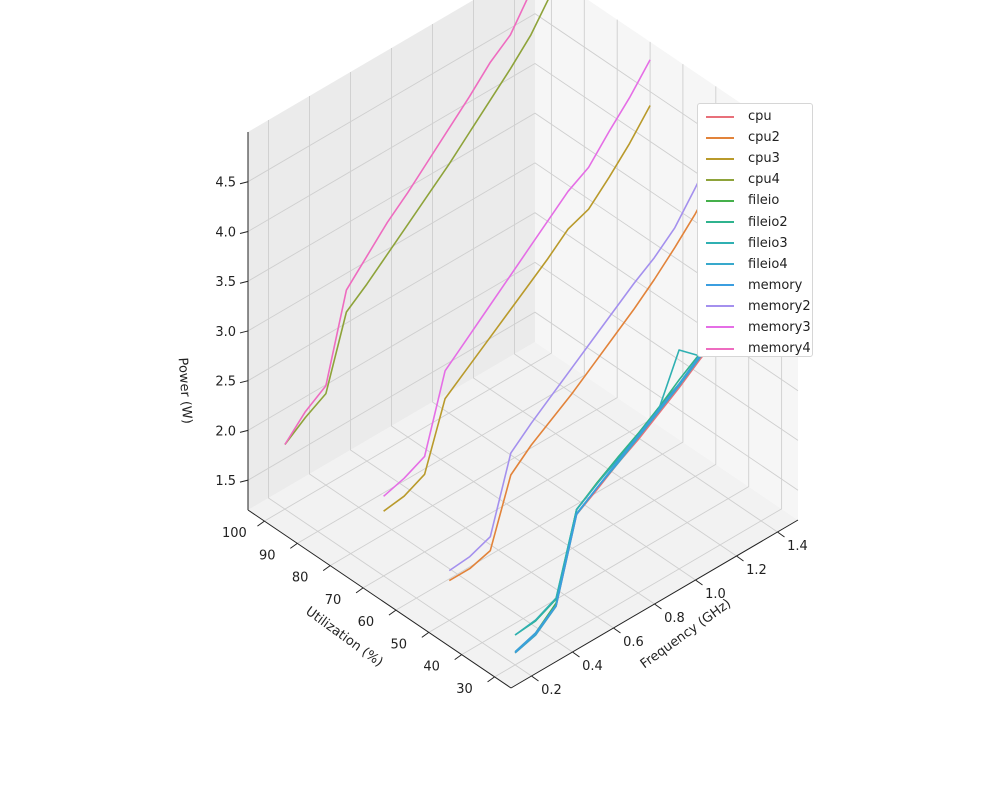 The image size is (1000, 800). Describe the element at coordinates (779, 306) in the screenshot. I see `legend-label: memory2` at that location.